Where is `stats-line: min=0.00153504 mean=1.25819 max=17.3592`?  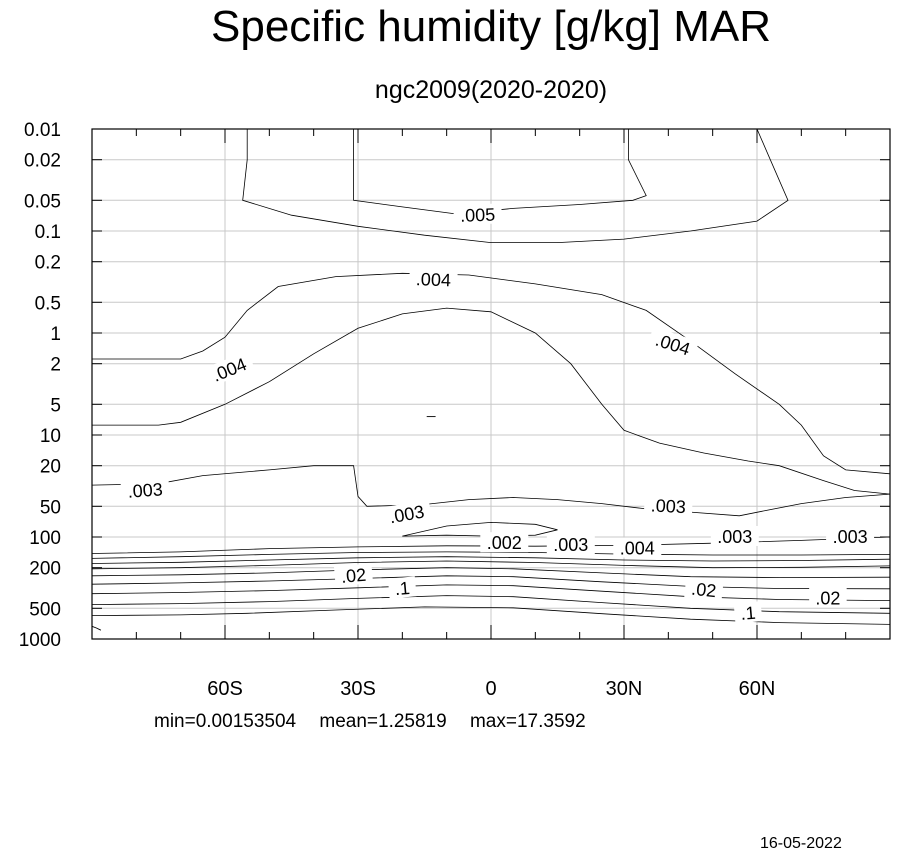
stats-line: min=0.00153504 mean=1.25819 max=17.3592 is located at coordinates (379, 722).